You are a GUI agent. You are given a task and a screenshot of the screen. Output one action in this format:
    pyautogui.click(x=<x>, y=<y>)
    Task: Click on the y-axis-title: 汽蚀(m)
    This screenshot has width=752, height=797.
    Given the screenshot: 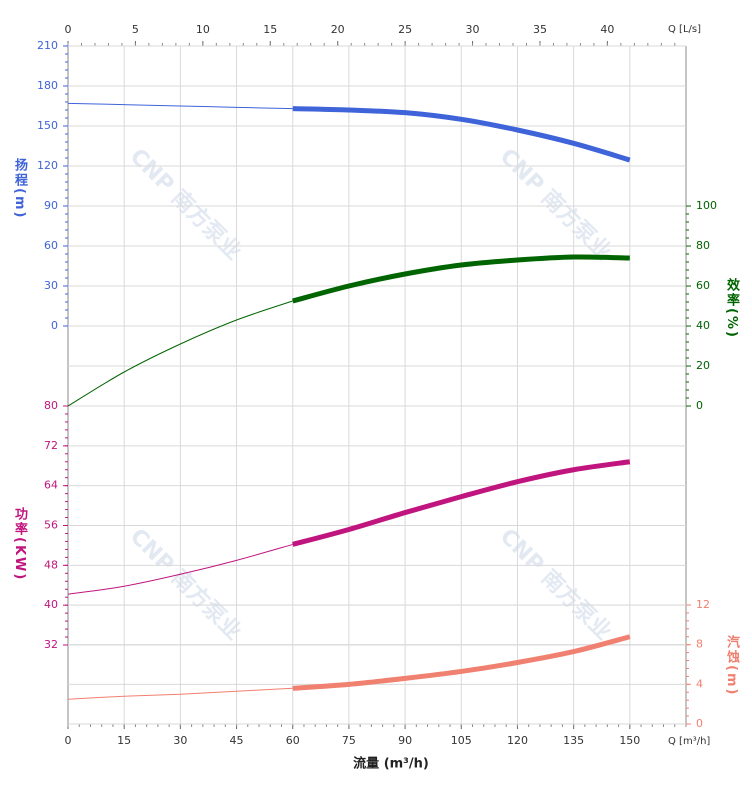 What is the action you would take?
    pyautogui.click(x=731, y=666)
    